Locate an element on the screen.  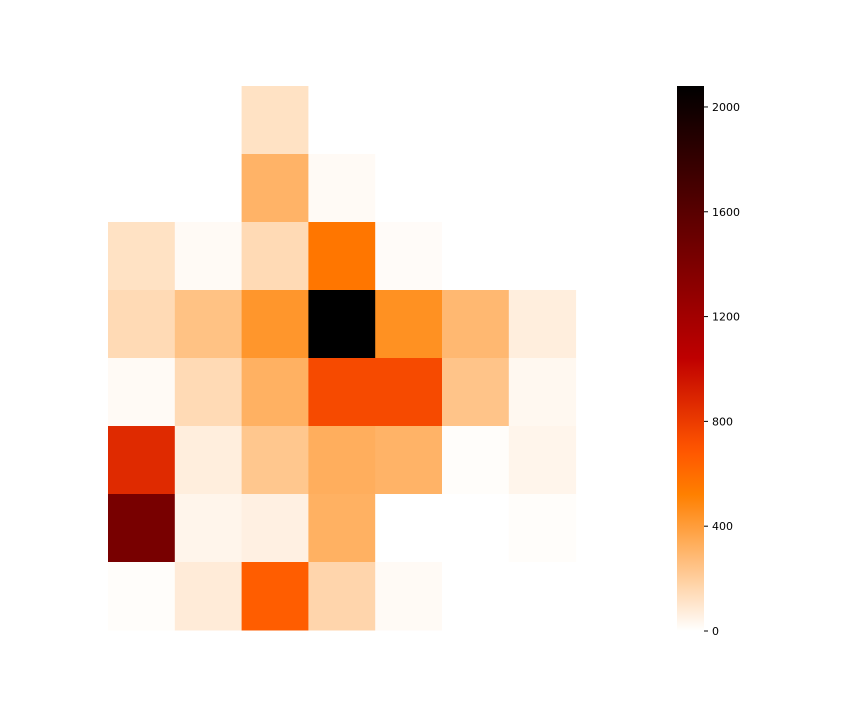
heatmap-cell-r5-c1 is located at coordinates (208, 460).